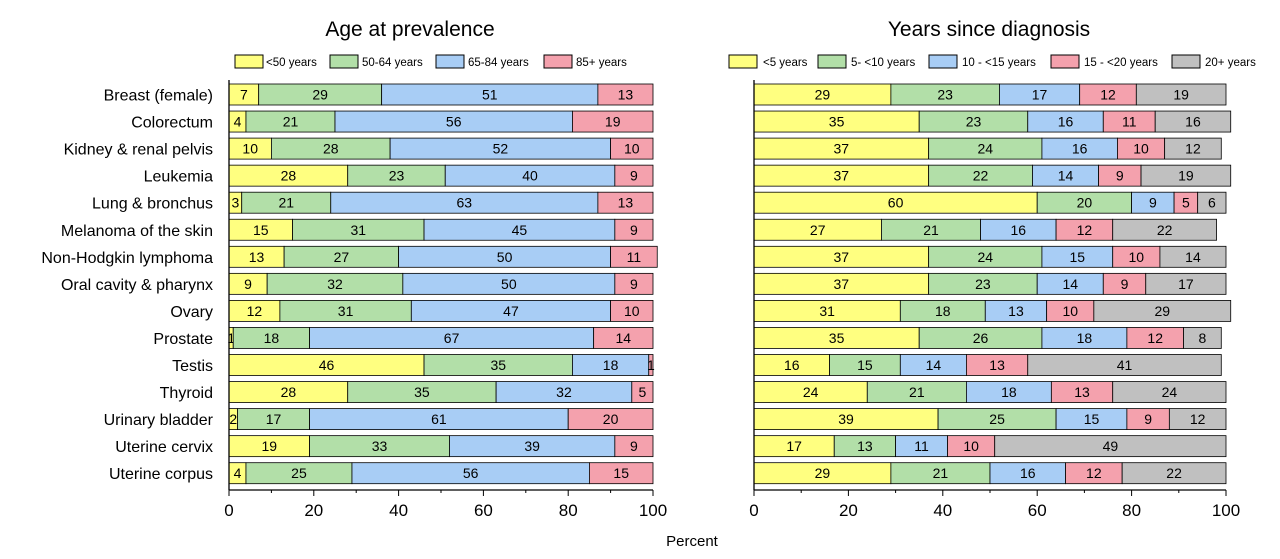 Image resolution: width=1280 pixels, height=559 pixels. I want to click on bar-value-label: 25, so click(299, 473).